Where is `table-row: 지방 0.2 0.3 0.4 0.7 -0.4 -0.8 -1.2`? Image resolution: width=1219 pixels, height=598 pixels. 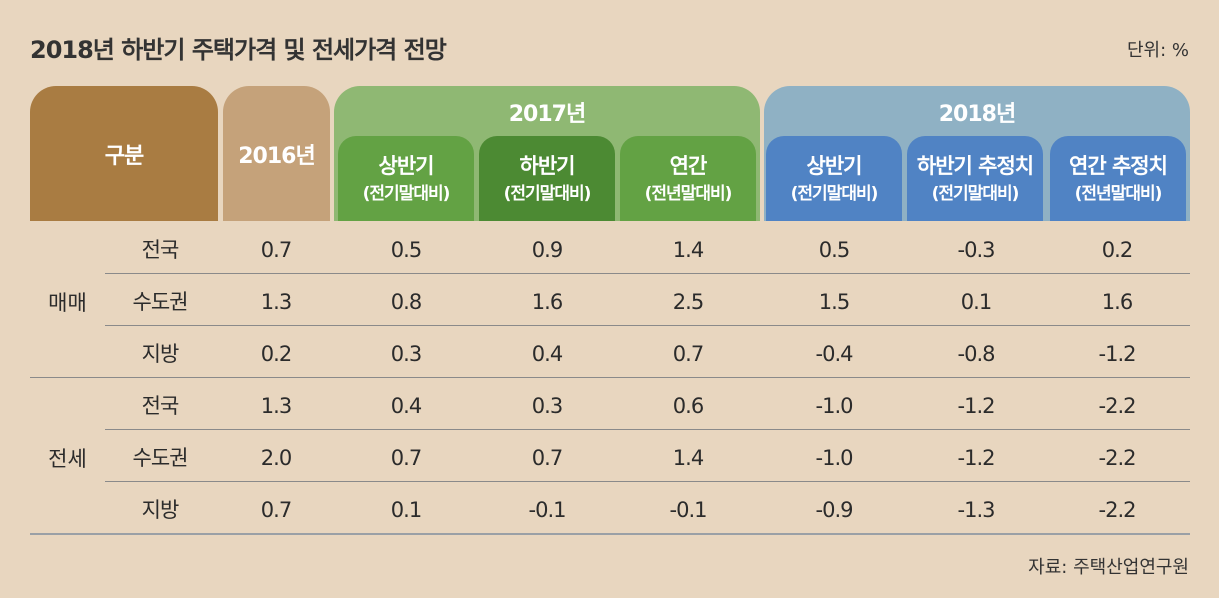 table-row: 지방 0.2 0.3 0.4 0.7 -0.4 -0.8 -1.2 is located at coordinates (610, 351).